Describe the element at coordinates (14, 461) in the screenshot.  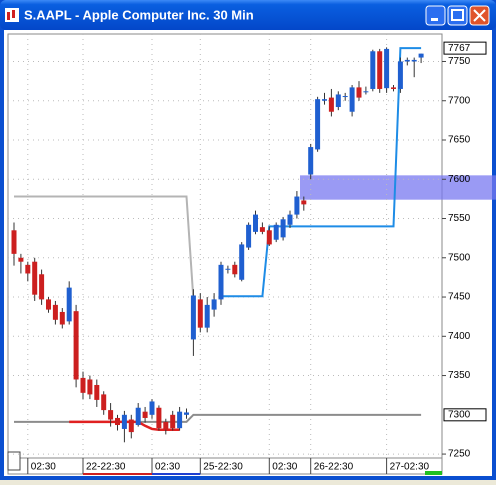
I see `scroll-box` at that location.